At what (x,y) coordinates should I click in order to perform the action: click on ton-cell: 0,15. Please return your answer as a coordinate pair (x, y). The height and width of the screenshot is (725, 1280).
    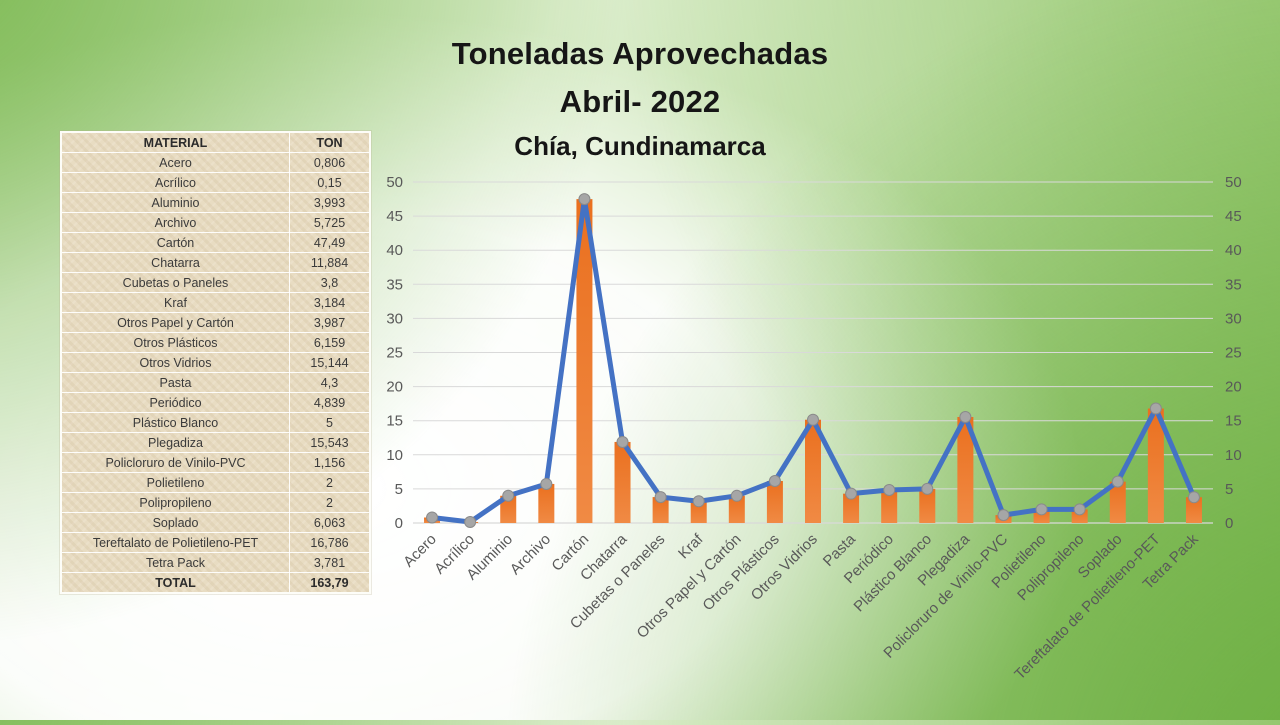
    Looking at the image, I should click on (330, 182).